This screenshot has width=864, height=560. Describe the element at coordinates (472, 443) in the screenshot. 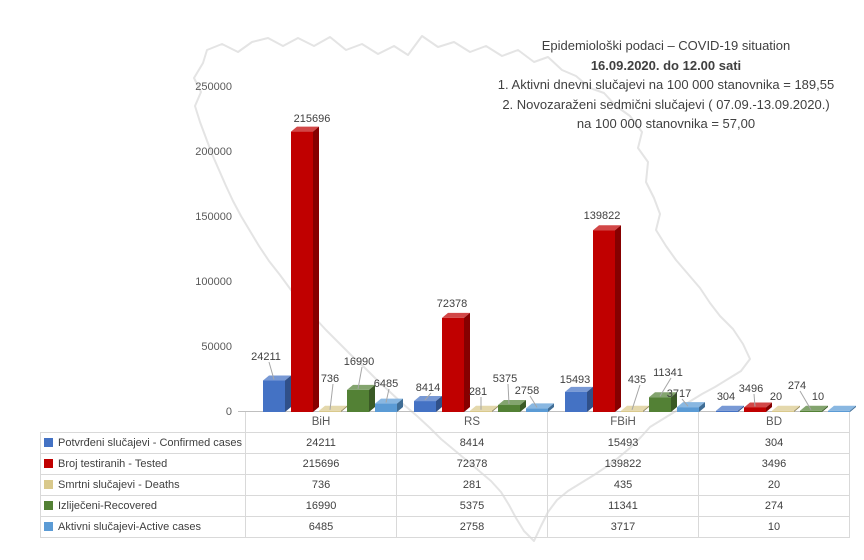

I see `cell-confirmed-rs: 8414` at that location.